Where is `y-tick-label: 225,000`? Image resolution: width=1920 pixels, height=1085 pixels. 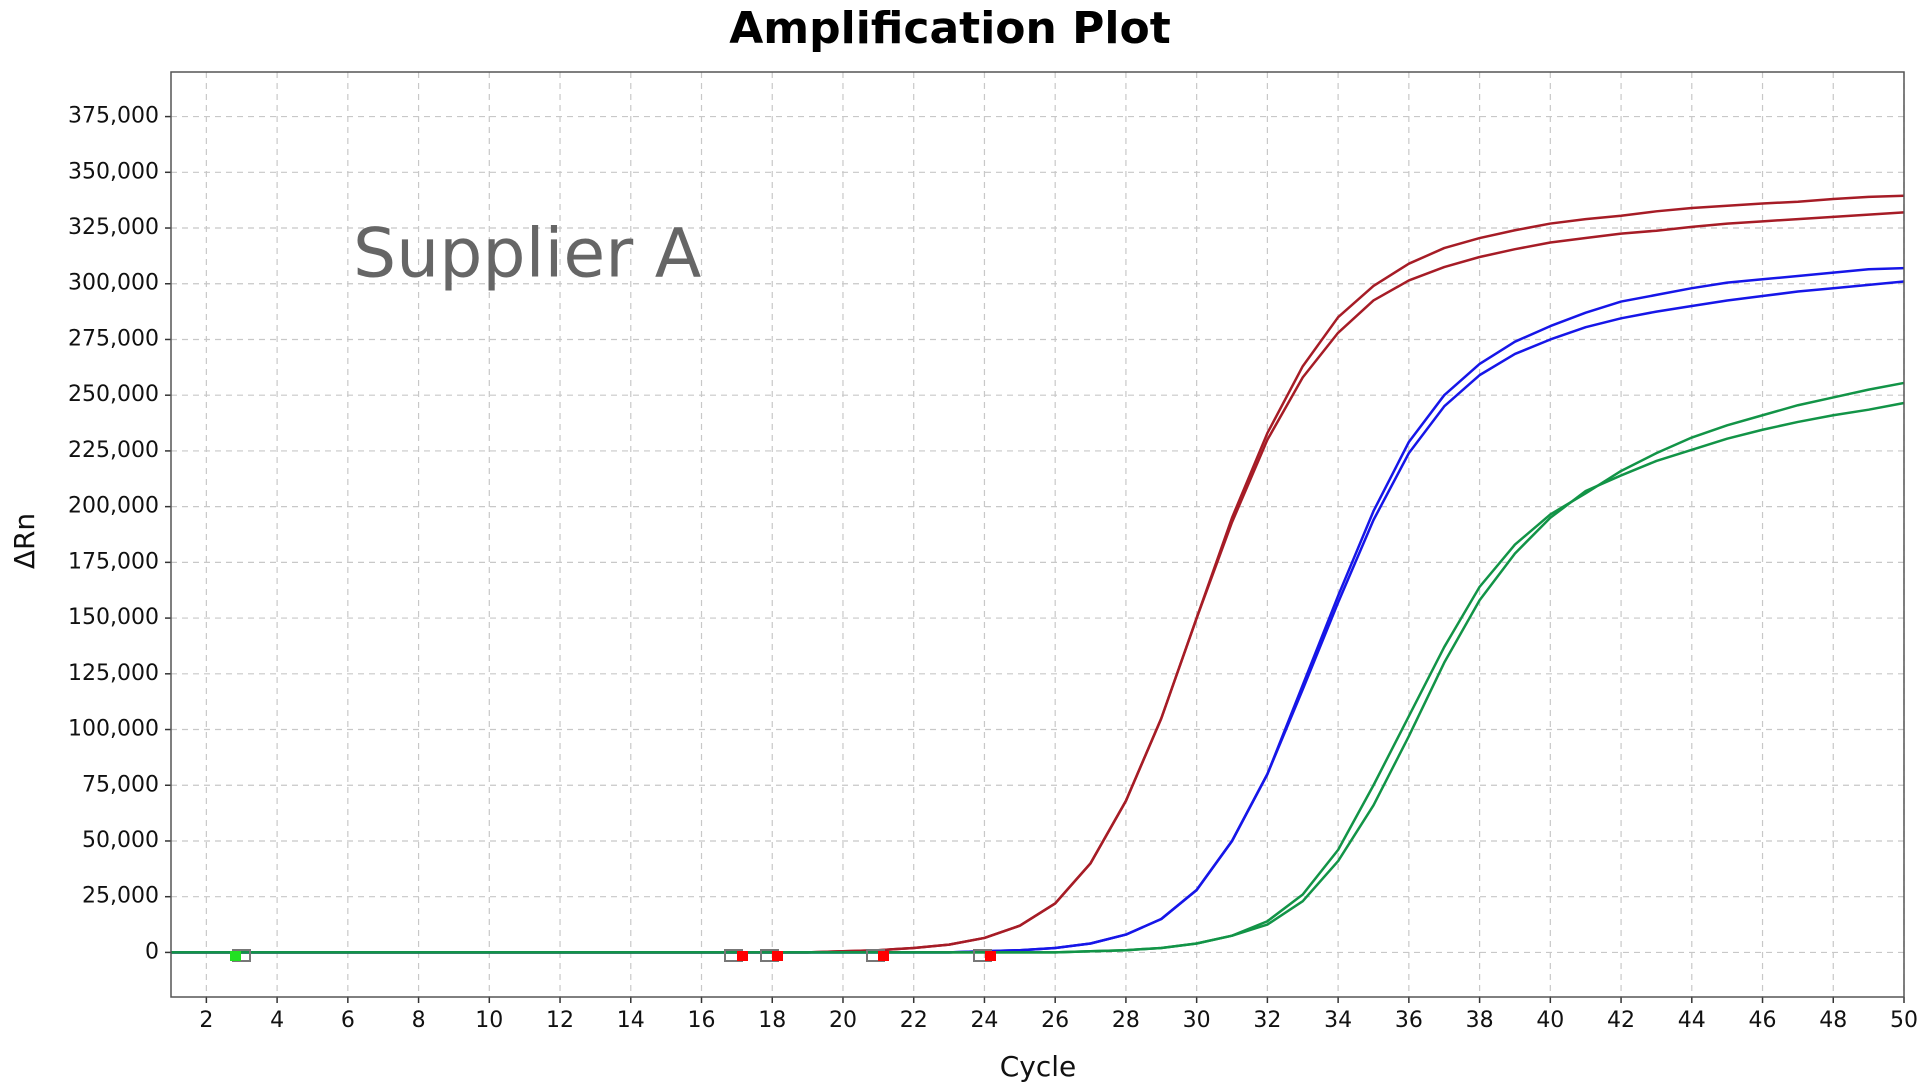 y-tick-label: 225,000 is located at coordinates (113, 450).